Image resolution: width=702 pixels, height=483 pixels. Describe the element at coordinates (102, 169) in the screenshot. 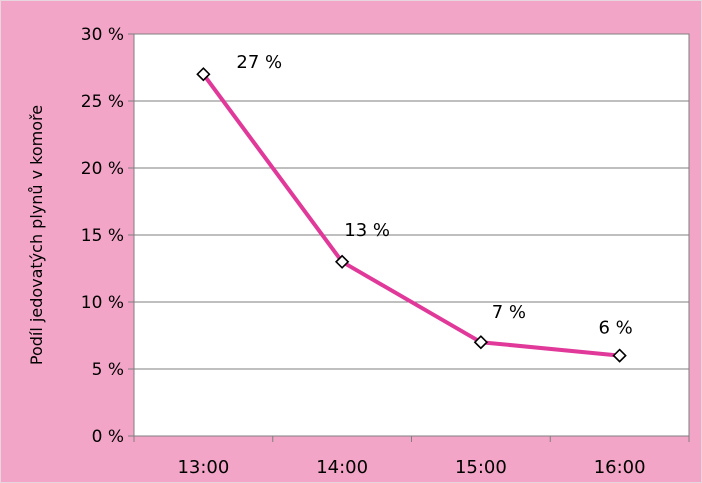

I see `y-tick-label: 20 %` at that location.